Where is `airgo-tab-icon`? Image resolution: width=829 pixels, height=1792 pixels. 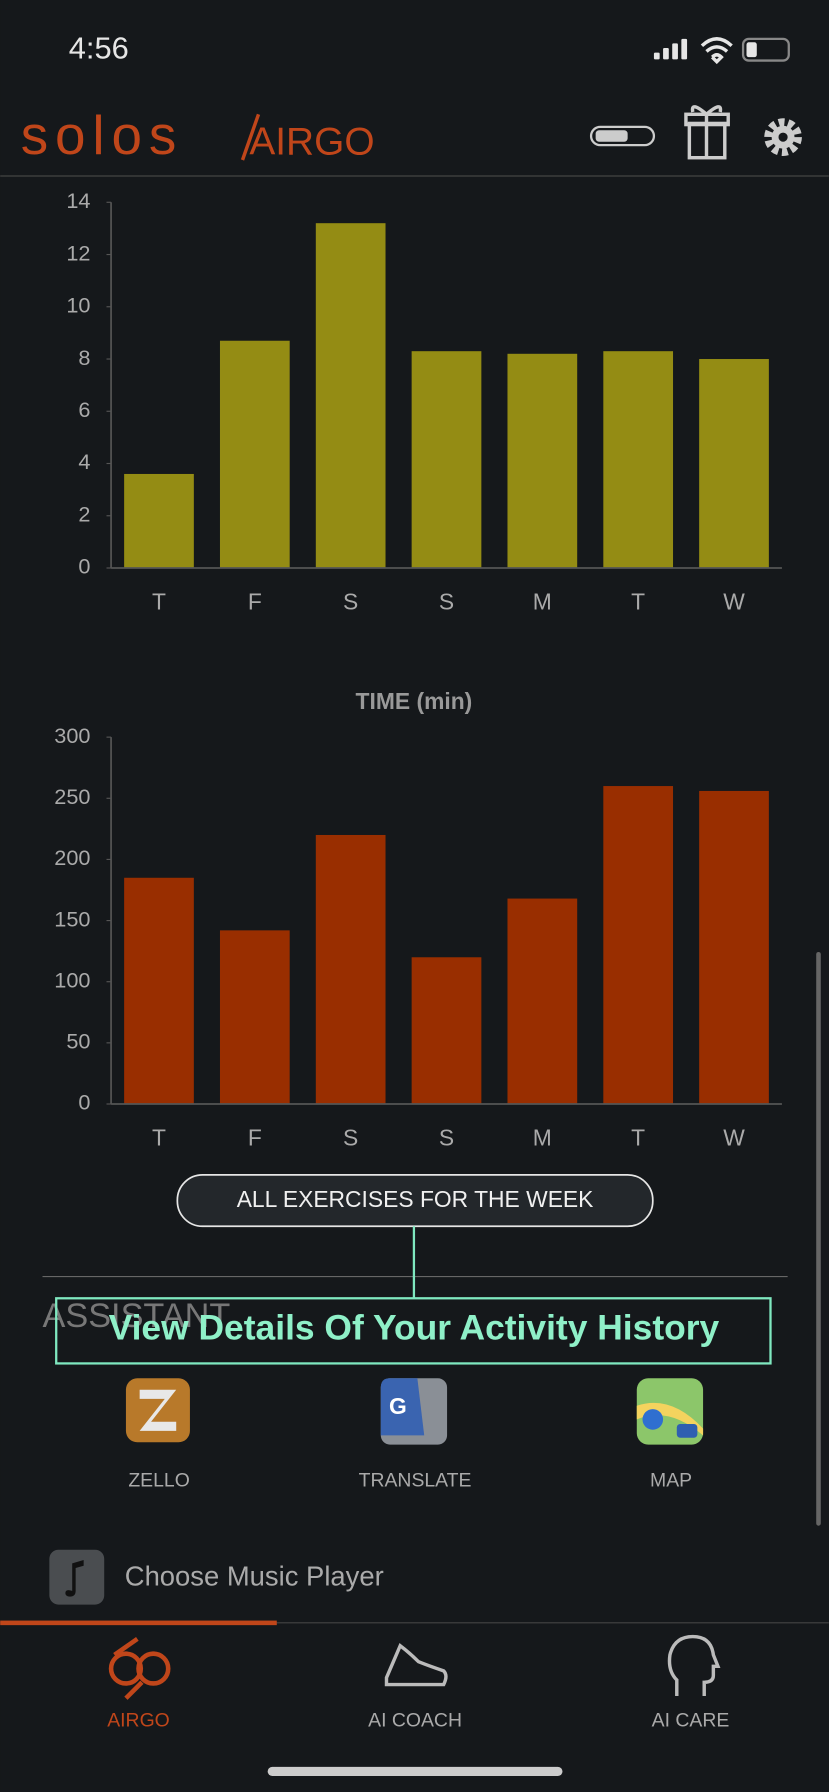
airgo-tab-icon is located at coordinates (139, 1668).